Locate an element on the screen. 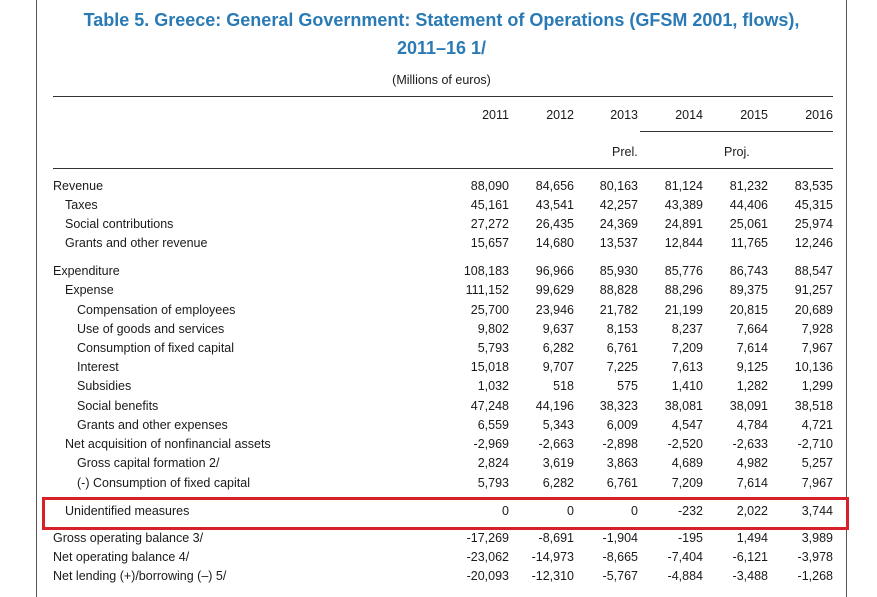  cell-value: -3,978 is located at coordinates (815, 557).